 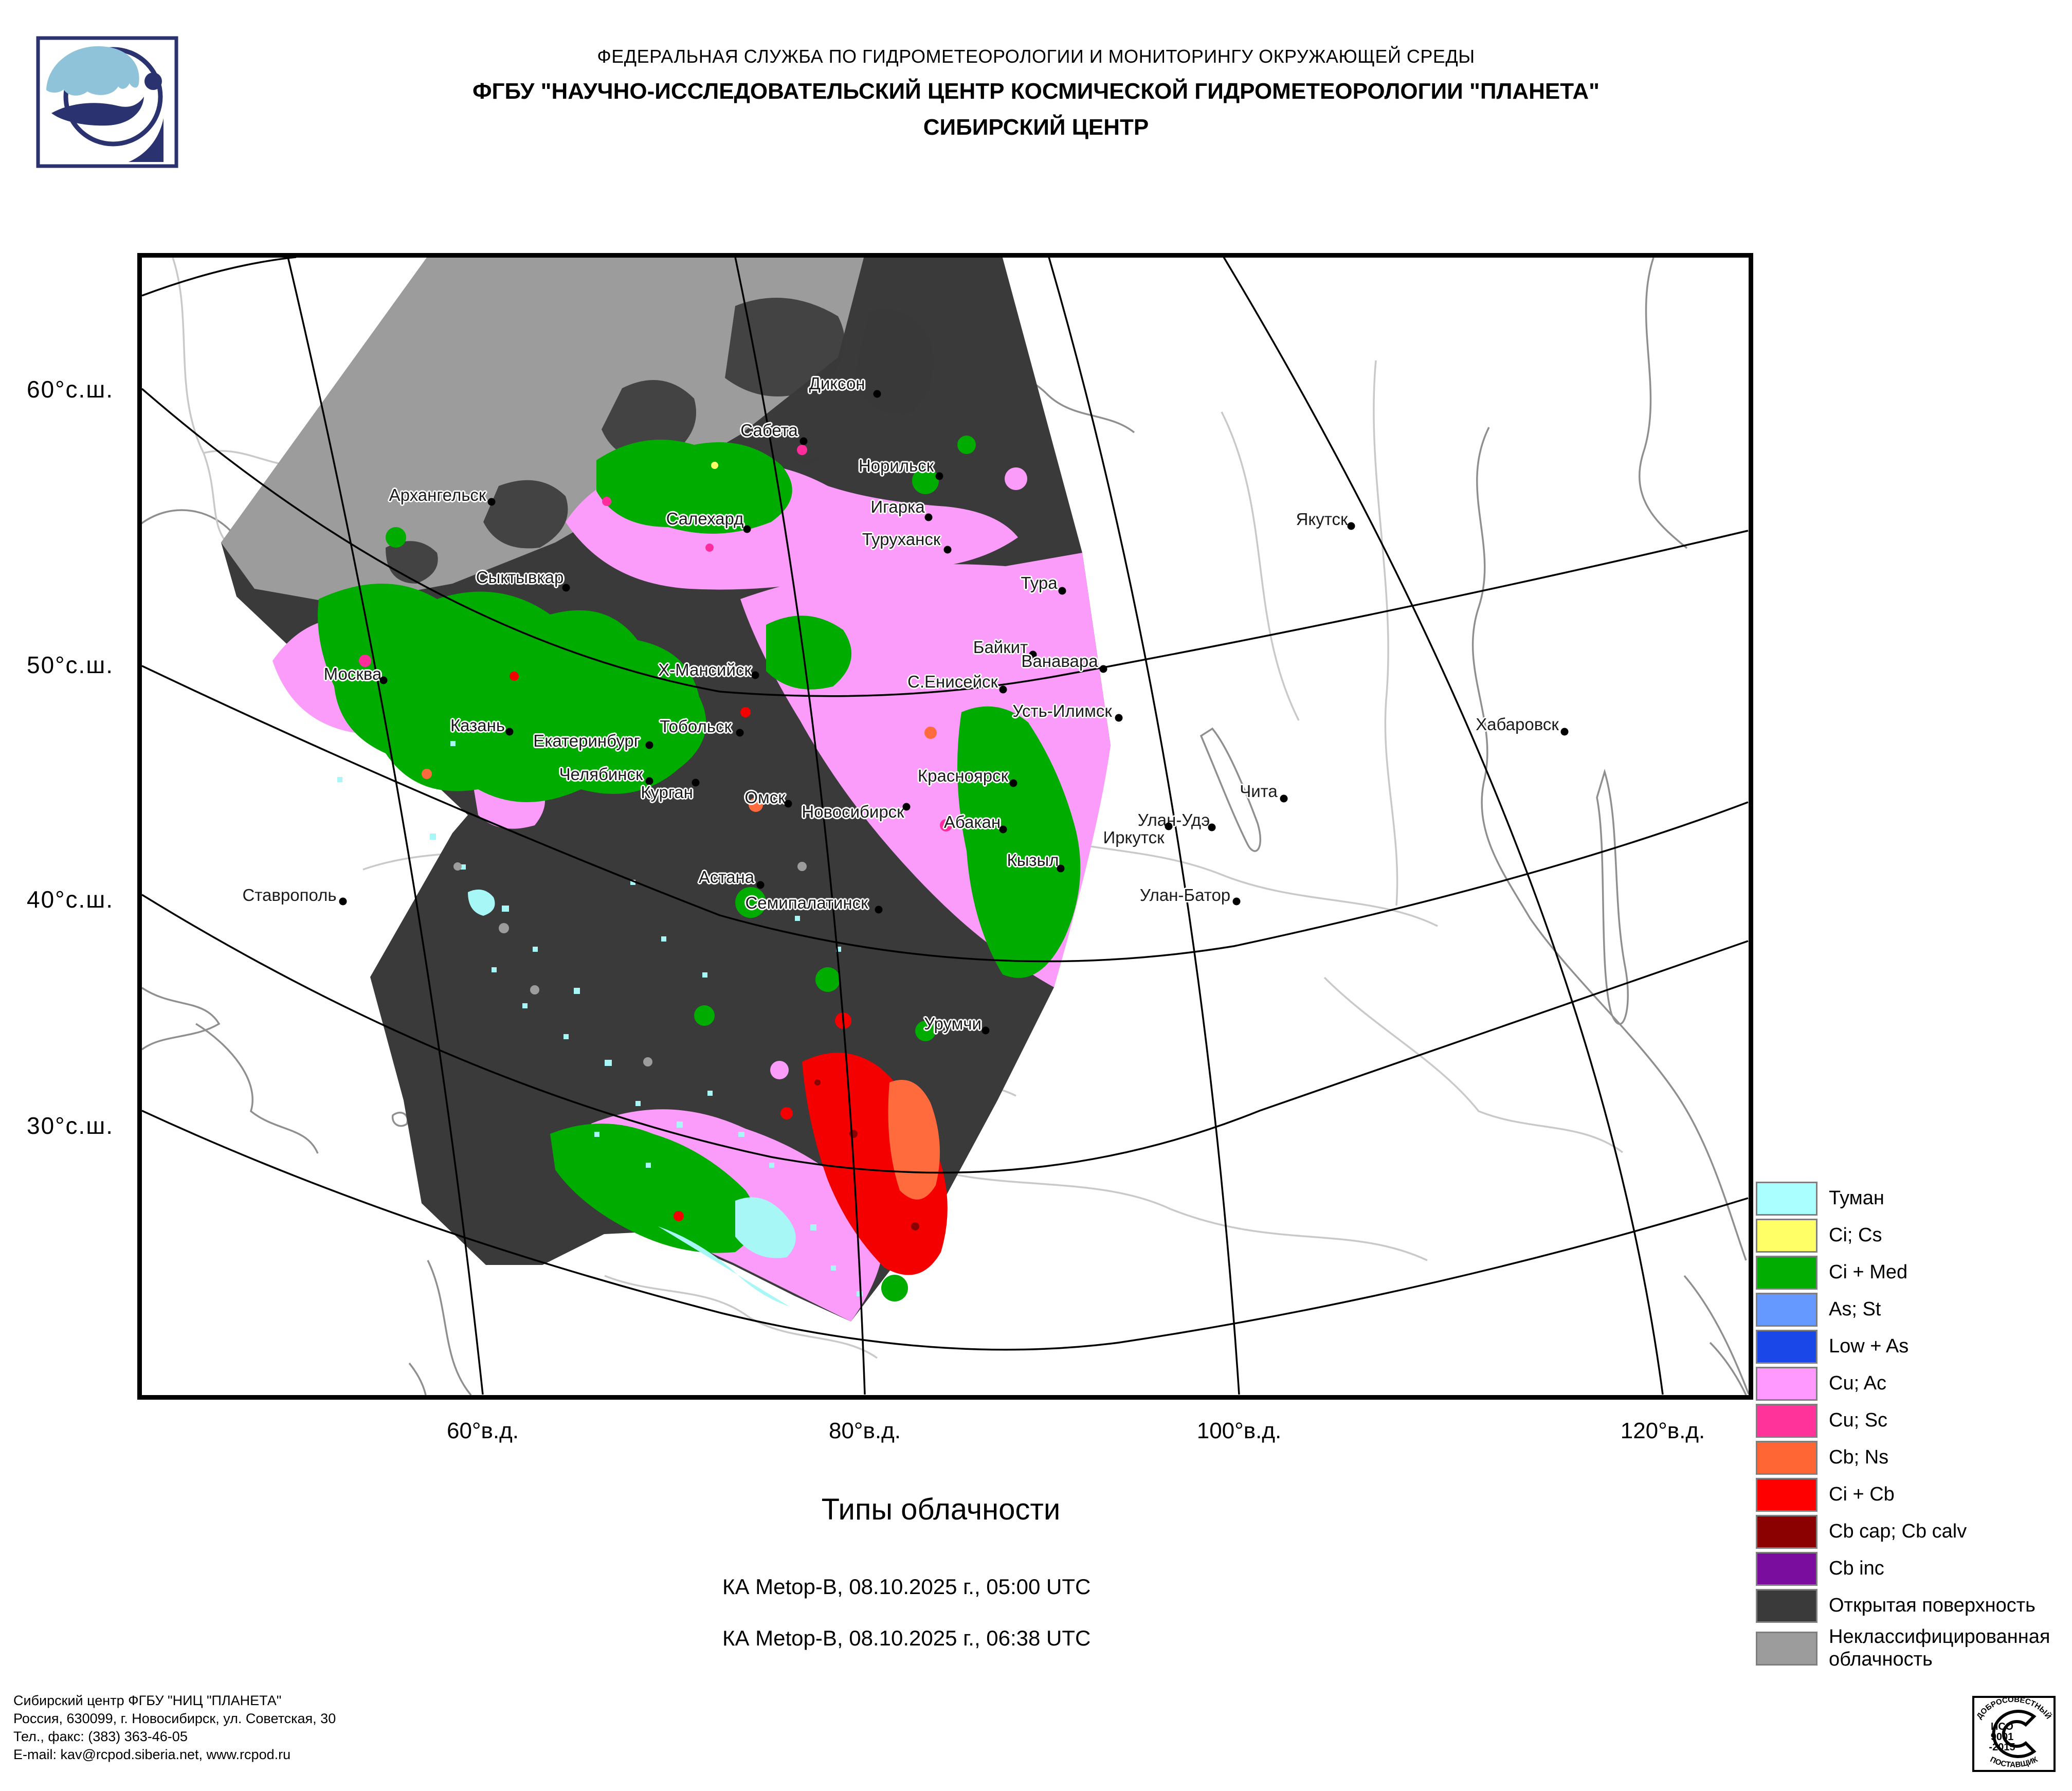 I want to click on legend-row: Cb; Ns, so click(x=1908, y=1458).